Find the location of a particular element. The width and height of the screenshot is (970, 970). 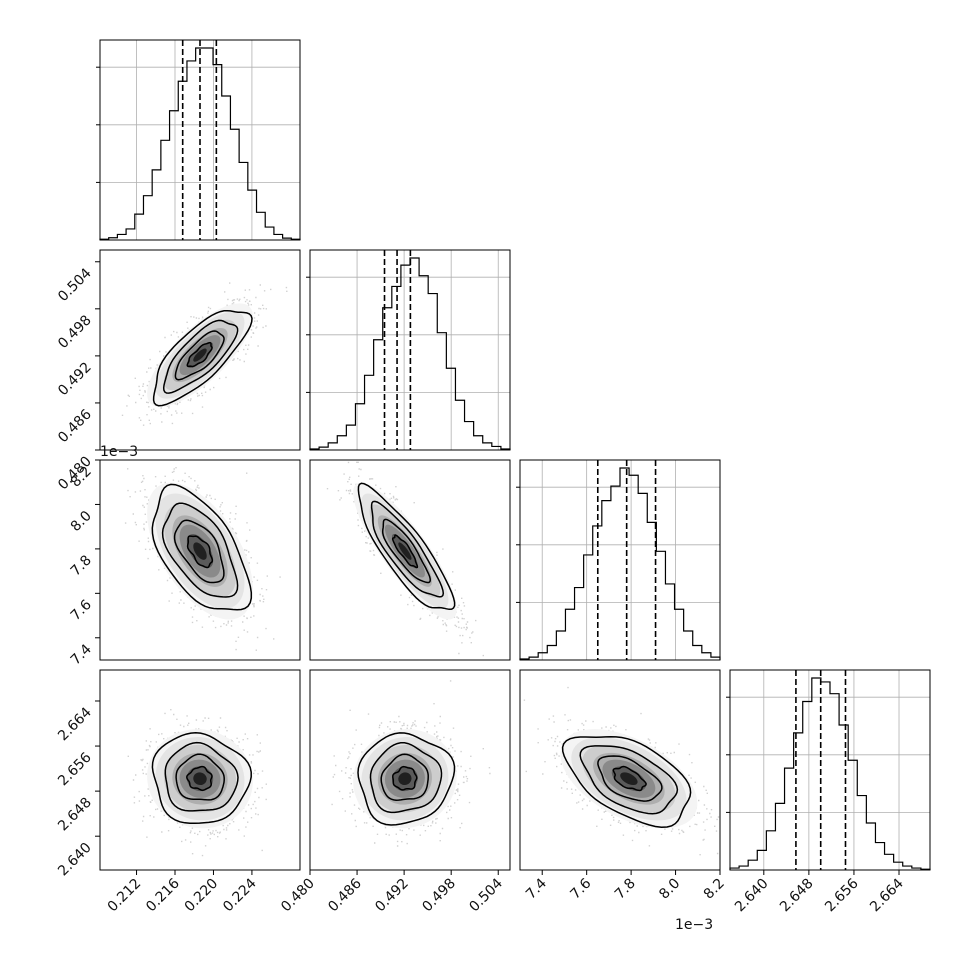

histogram-panel-p1 is located at coordinates (198, 140).